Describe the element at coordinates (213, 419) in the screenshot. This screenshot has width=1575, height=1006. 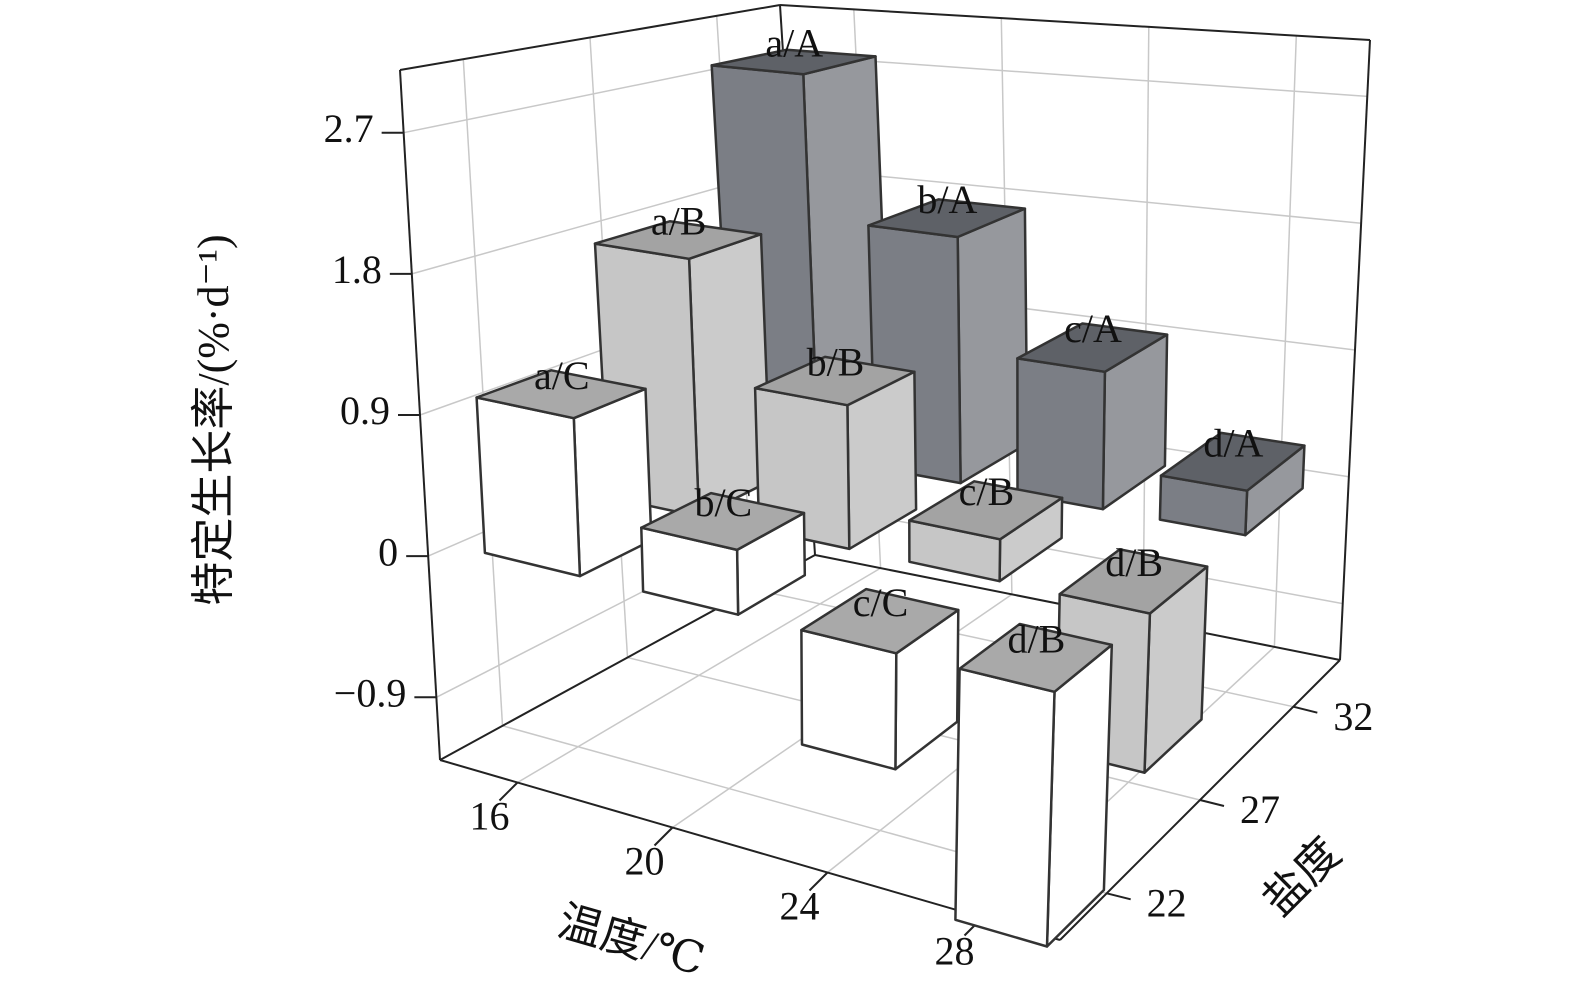
I see `z-axis-title: 特定生长率/(%·d⁻¹)` at that location.